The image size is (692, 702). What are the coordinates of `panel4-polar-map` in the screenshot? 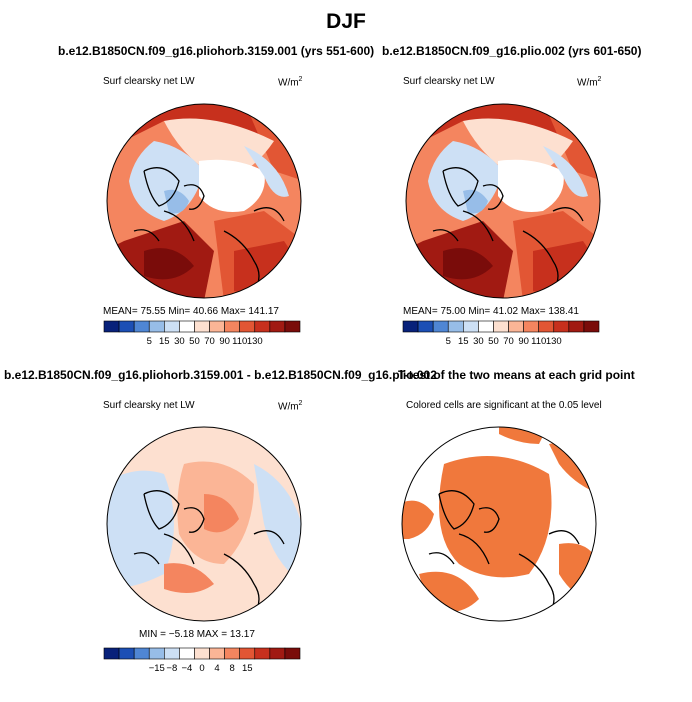 It's located at (499, 524).